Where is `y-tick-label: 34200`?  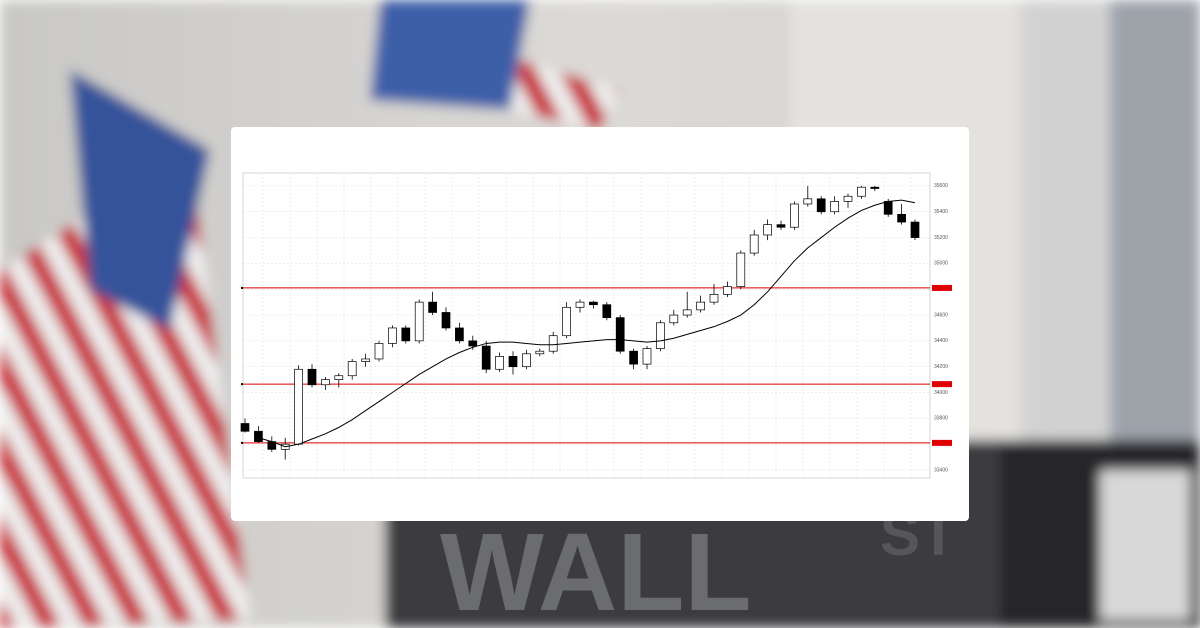 y-tick-label: 34200 is located at coordinates (941, 367).